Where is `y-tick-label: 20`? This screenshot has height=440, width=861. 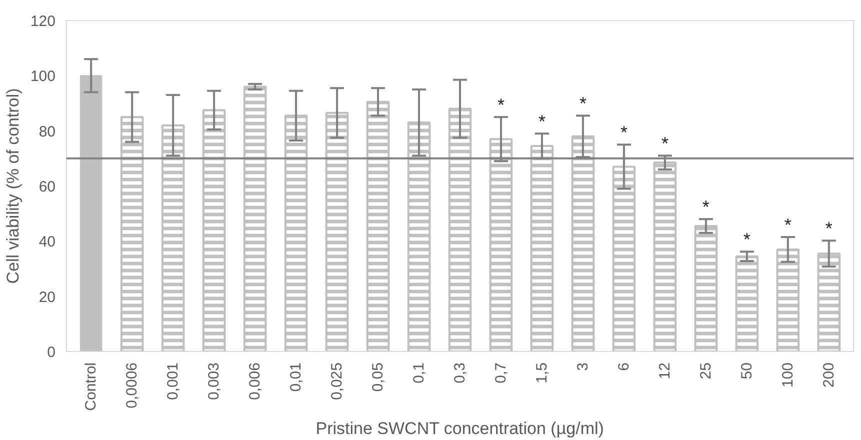
y-tick-label: 20 is located at coordinates (47, 297).